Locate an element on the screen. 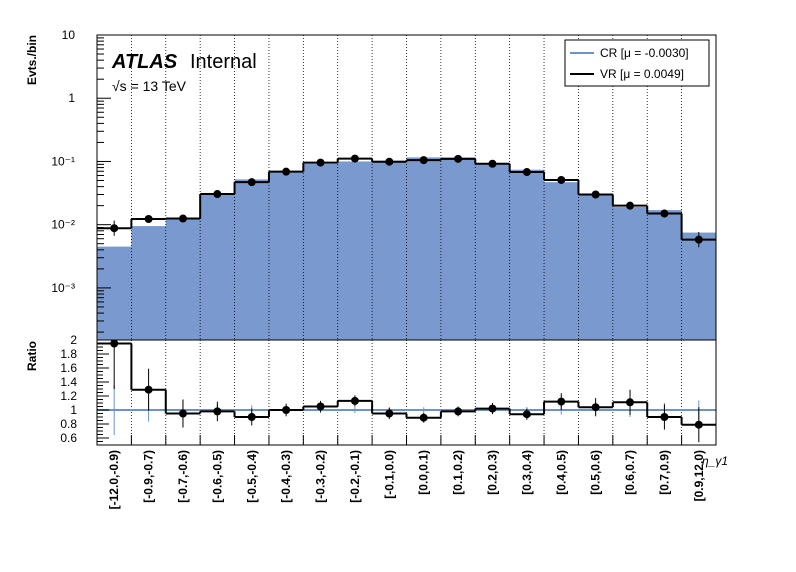 The height and width of the screenshot is (572, 796). atlas-internal-label: Internal is located at coordinates (223, 62).